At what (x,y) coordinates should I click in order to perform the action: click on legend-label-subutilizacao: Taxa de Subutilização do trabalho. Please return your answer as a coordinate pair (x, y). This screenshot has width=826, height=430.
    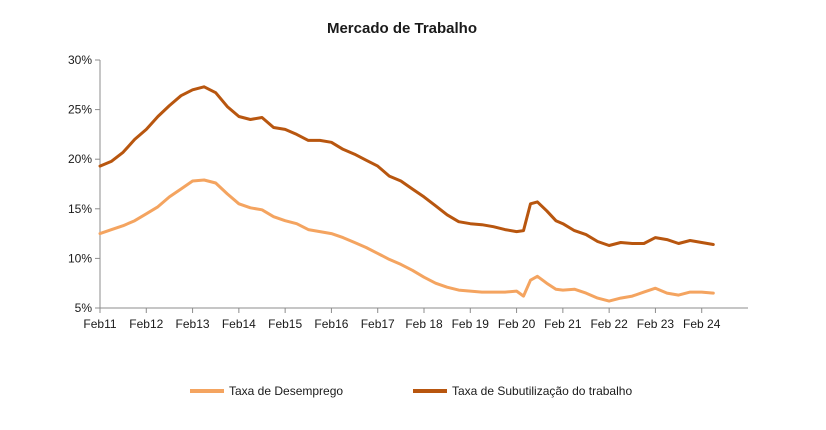
    Looking at the image, I should click on (542, 391).